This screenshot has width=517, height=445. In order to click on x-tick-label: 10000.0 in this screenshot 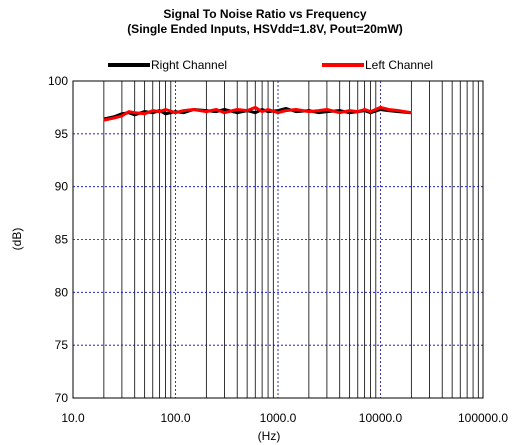, I will do `click(381, 418)`.